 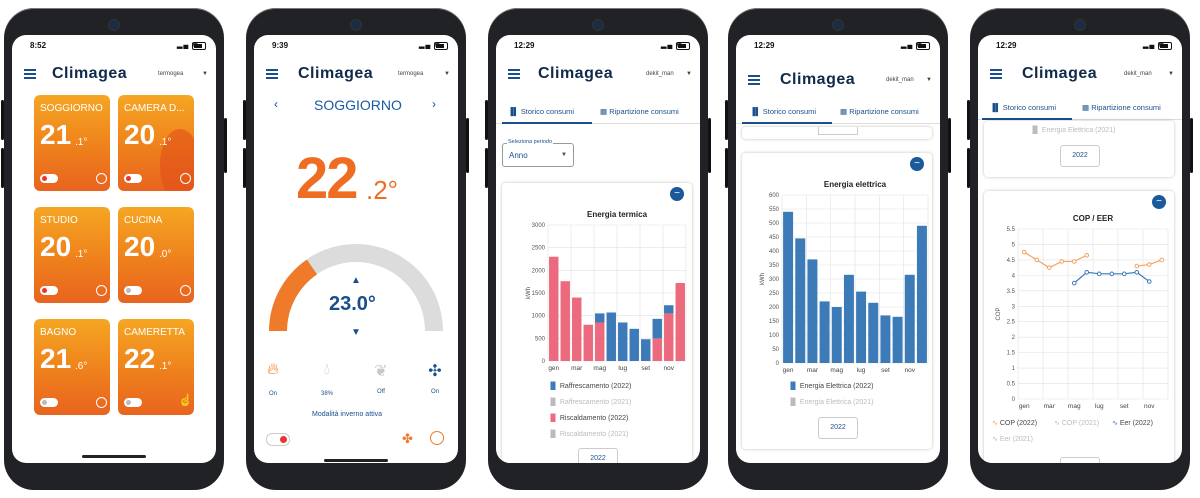 I want to click on legend-item: ▐▌ Riscaldamento (2022), so click(x=588, y=418).